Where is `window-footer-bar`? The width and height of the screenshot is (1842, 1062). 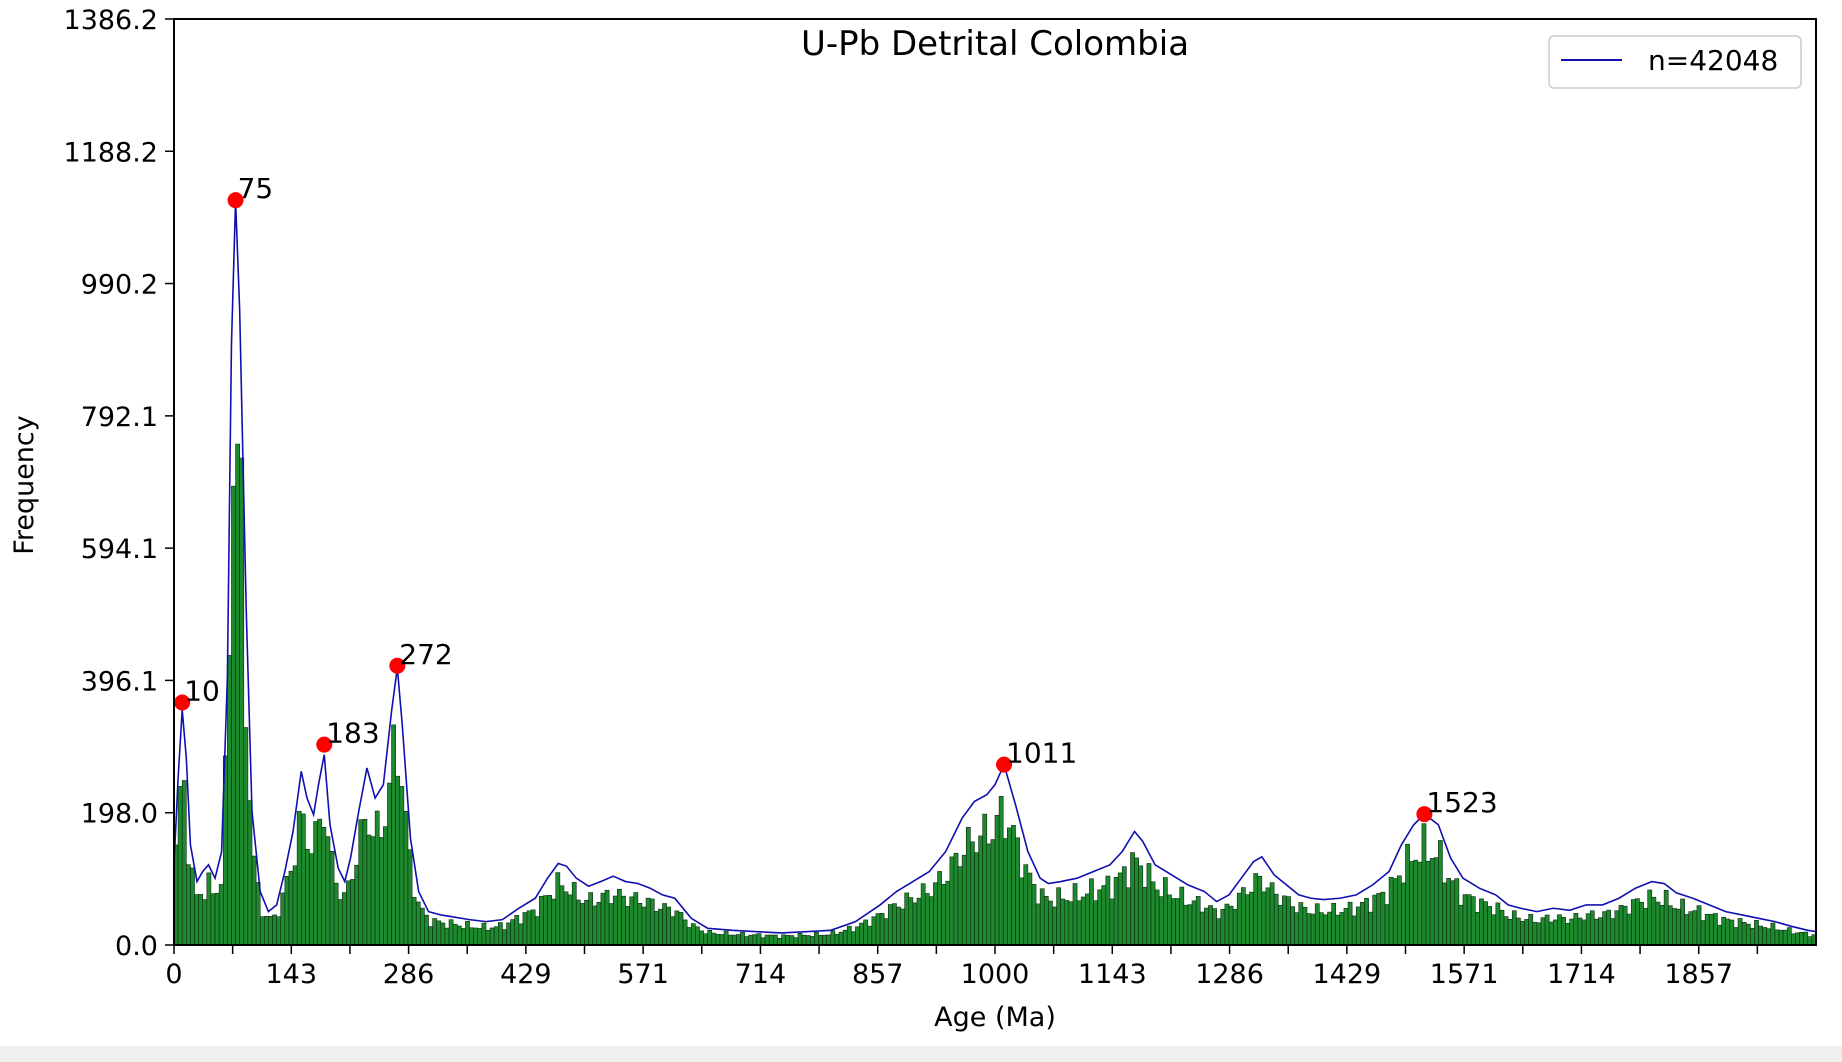 window-footer-bar is located at coordinates (921, 1054).